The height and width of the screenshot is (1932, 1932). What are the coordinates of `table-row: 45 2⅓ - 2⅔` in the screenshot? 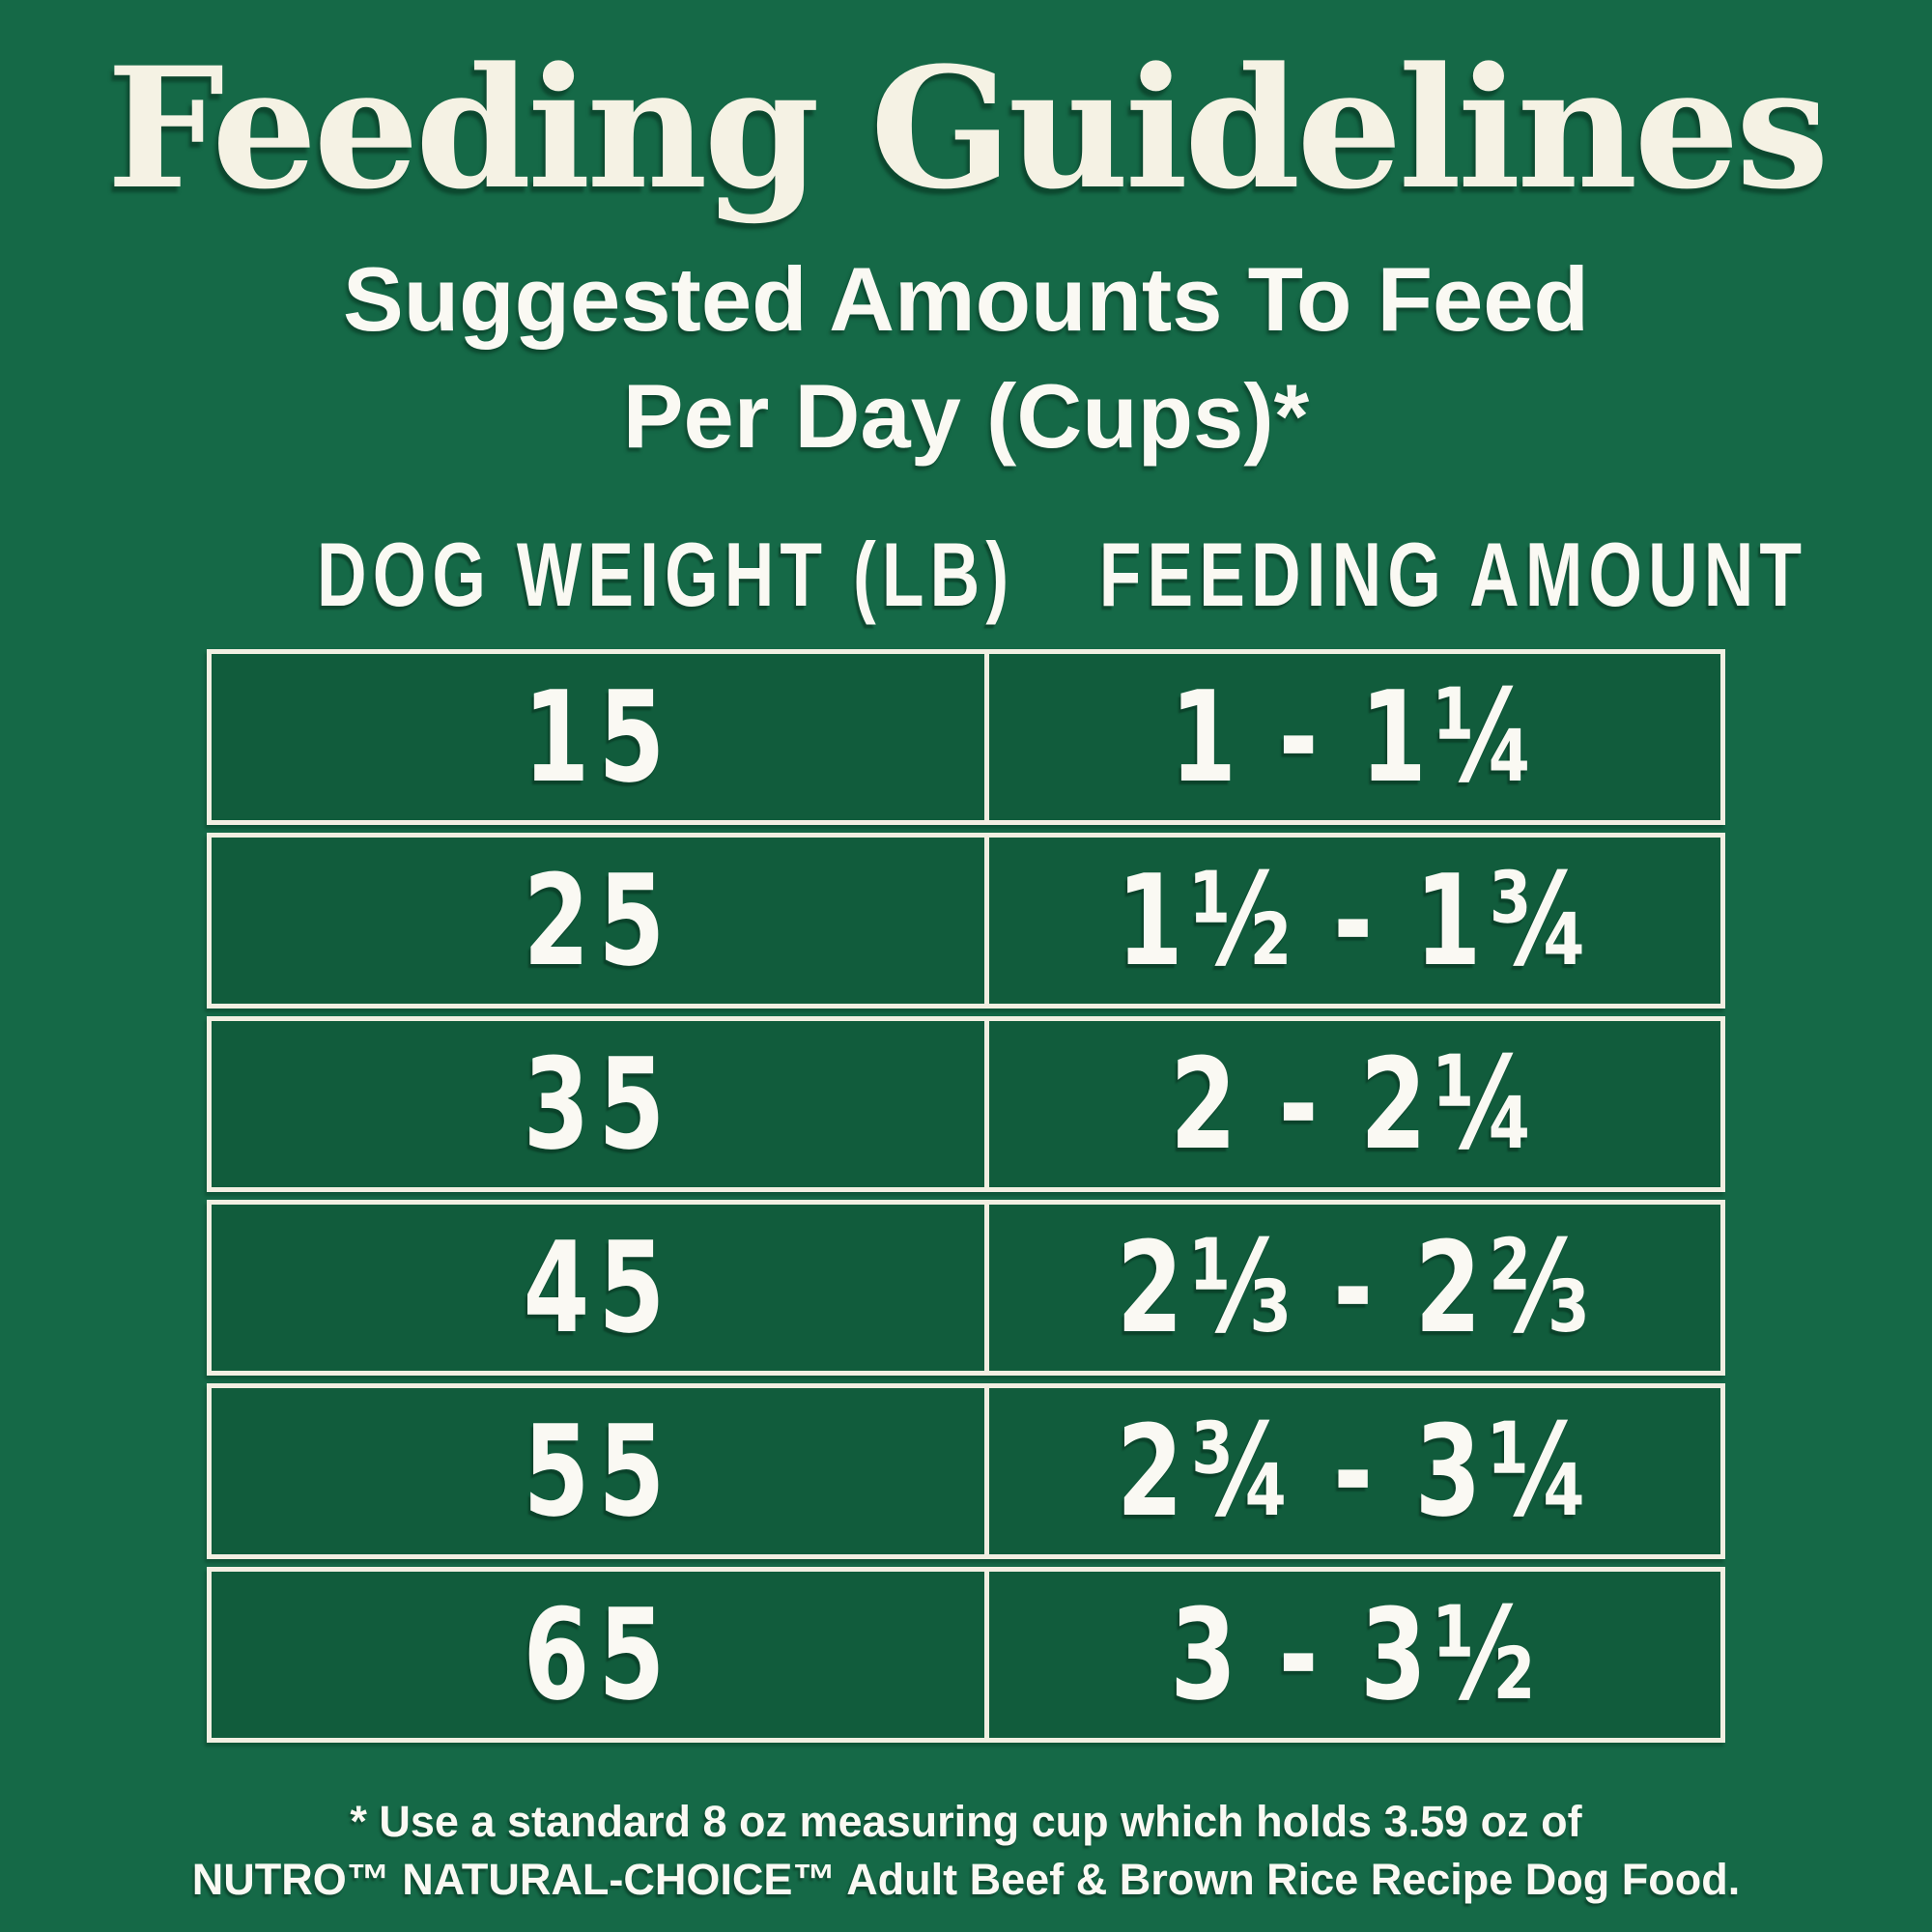 It's located at (966, 1288).